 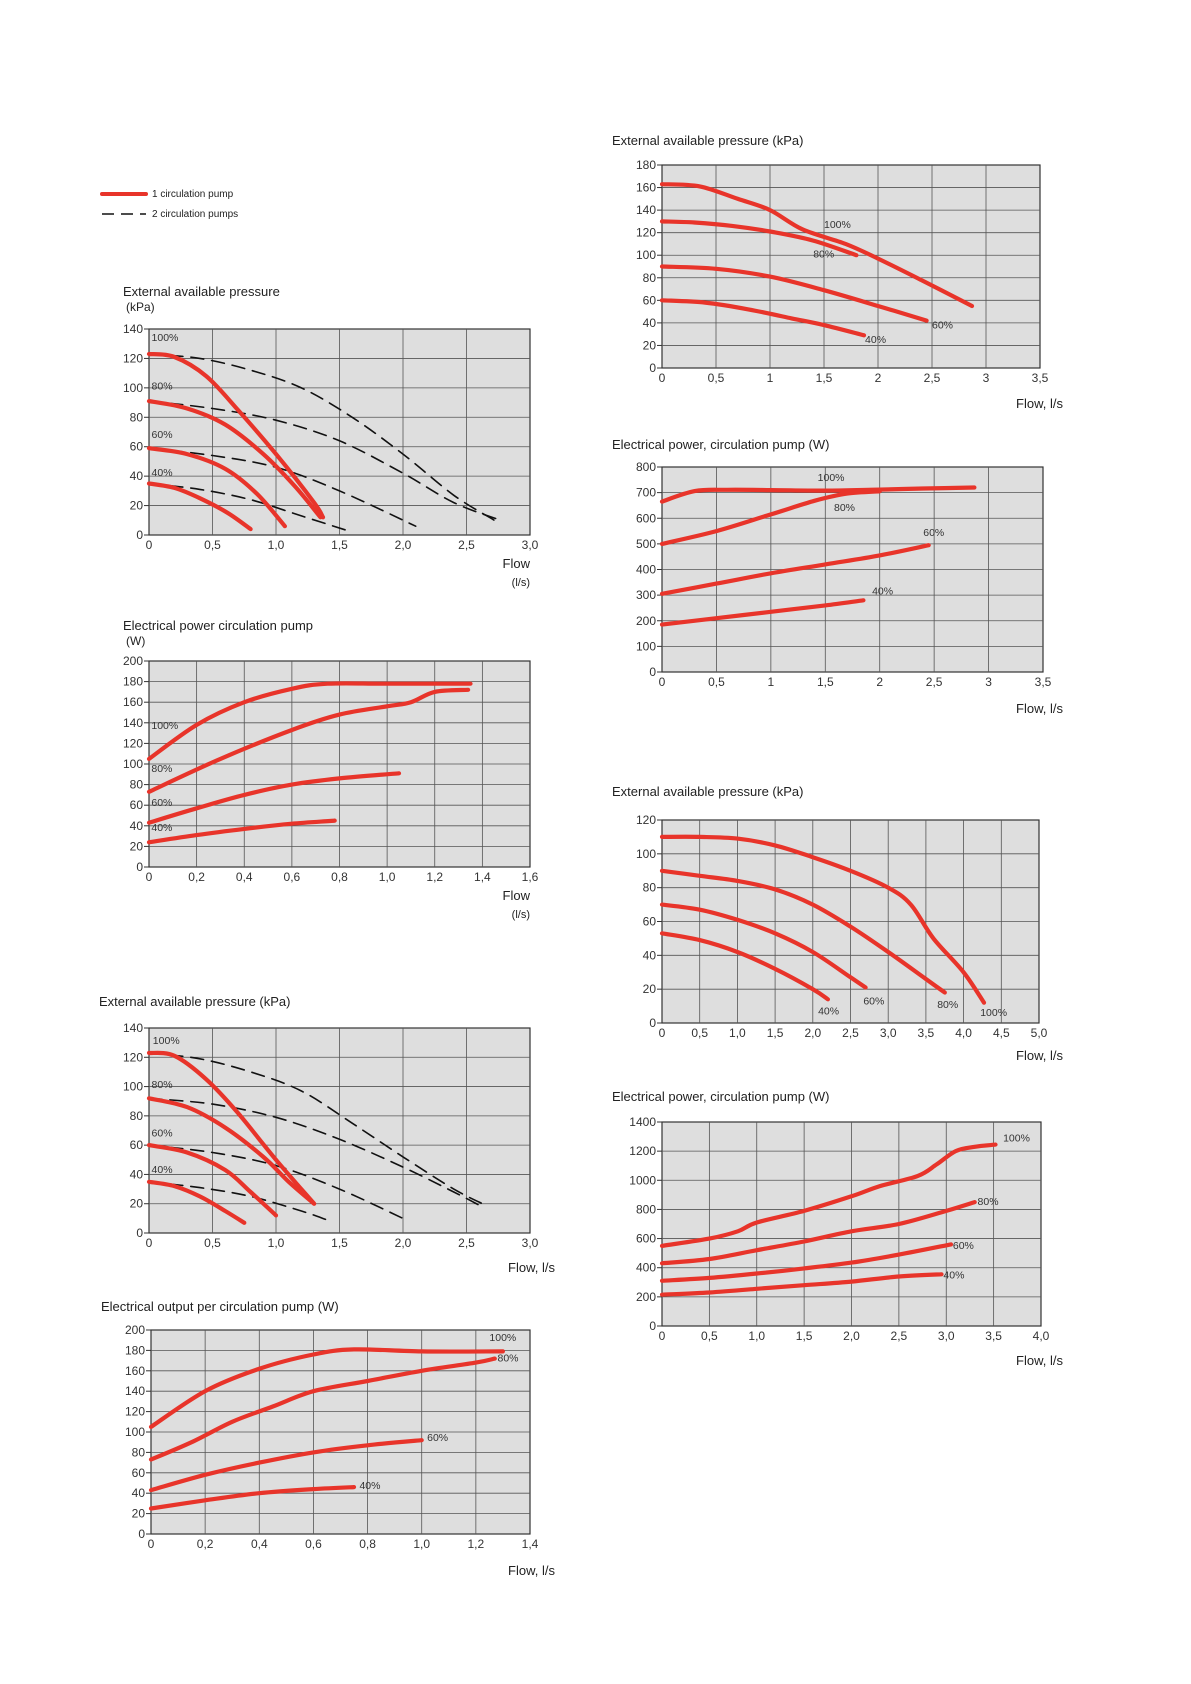 I want to click on y-tick-label: 160, so click(x=133, y=702).